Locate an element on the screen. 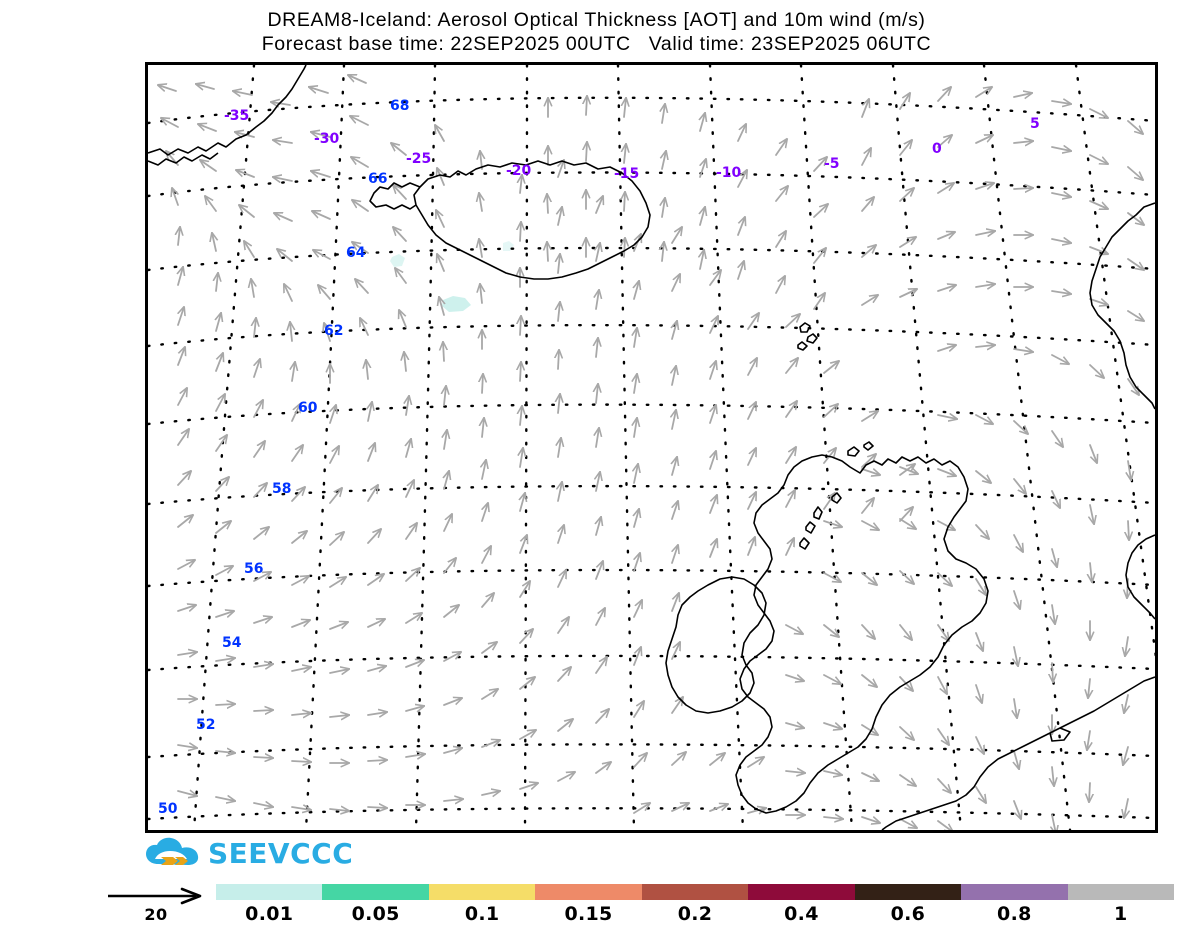  coastline-norway is located at coordinates (1122, 306).